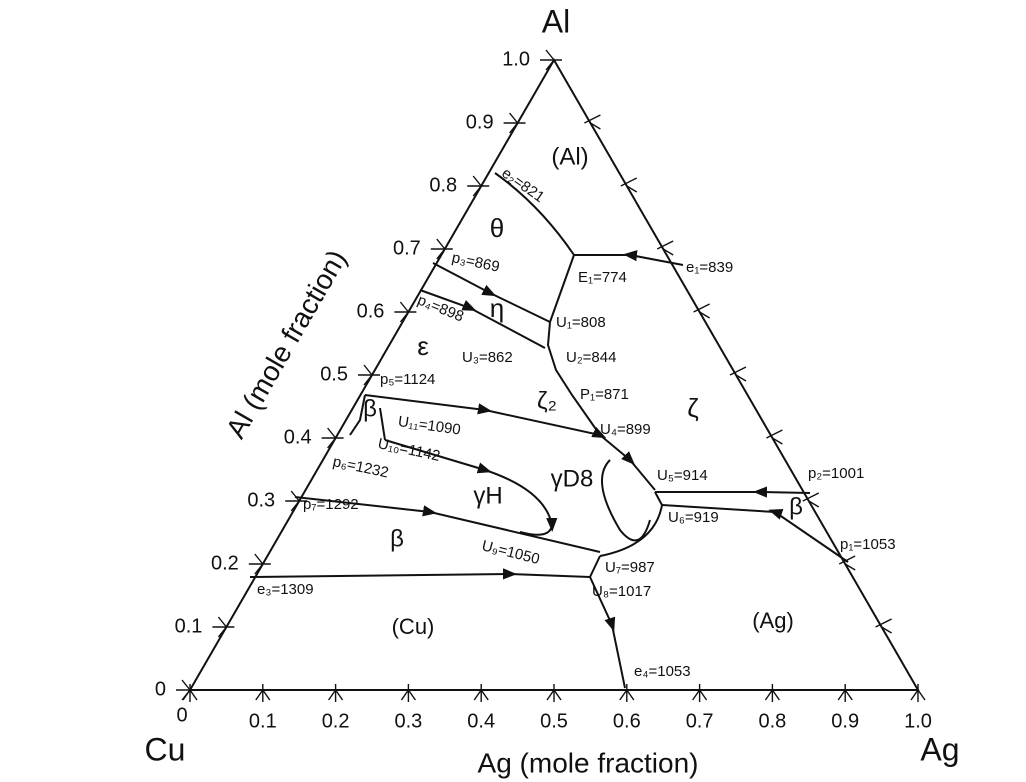 The image size is (1026, 782). I want to click on region-label: γD8, so click(572, 478).